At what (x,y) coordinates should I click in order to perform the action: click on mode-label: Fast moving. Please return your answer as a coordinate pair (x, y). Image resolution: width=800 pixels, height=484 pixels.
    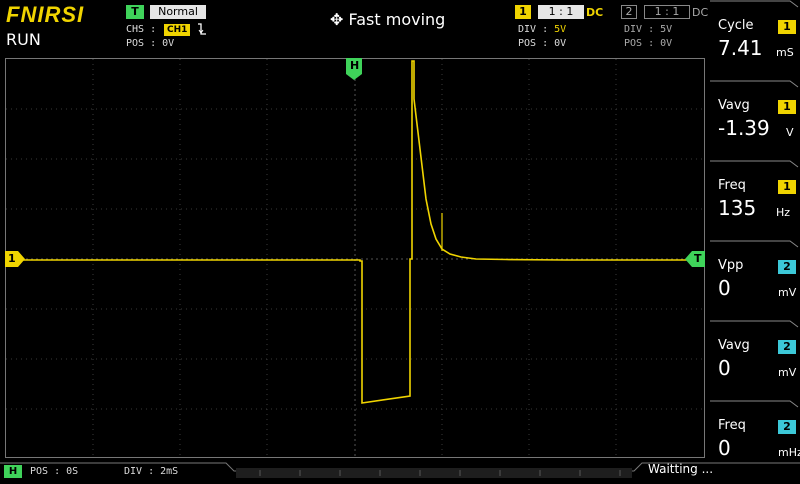
    Looking at the image, I should click on (397, 19).